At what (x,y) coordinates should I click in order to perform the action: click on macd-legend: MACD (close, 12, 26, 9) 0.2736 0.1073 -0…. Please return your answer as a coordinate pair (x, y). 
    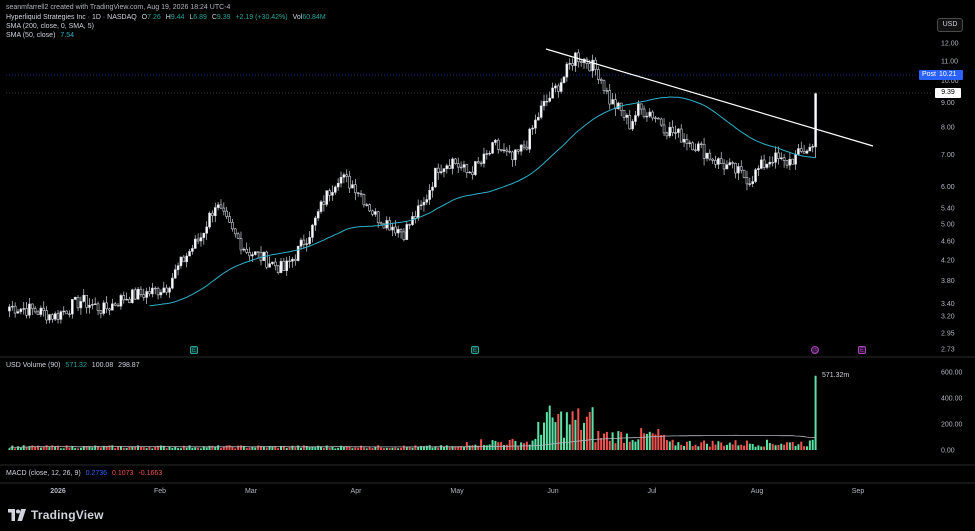
    Looking at the image, I should click on (85, 473).